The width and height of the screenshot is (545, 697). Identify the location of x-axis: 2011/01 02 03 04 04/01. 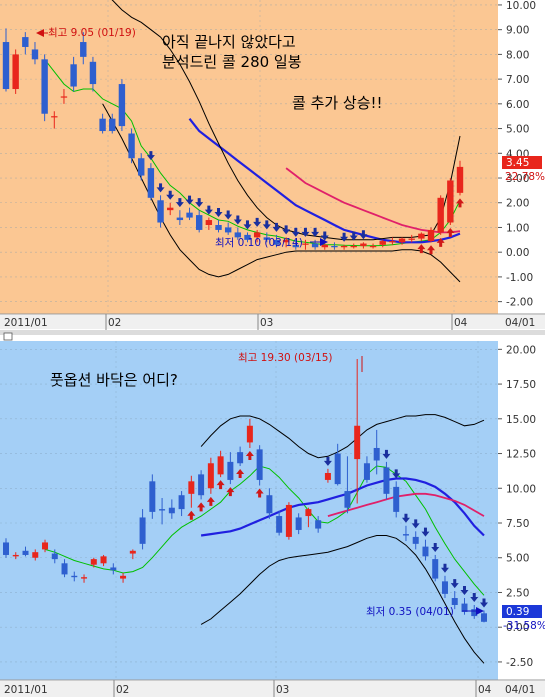
(269, 322).